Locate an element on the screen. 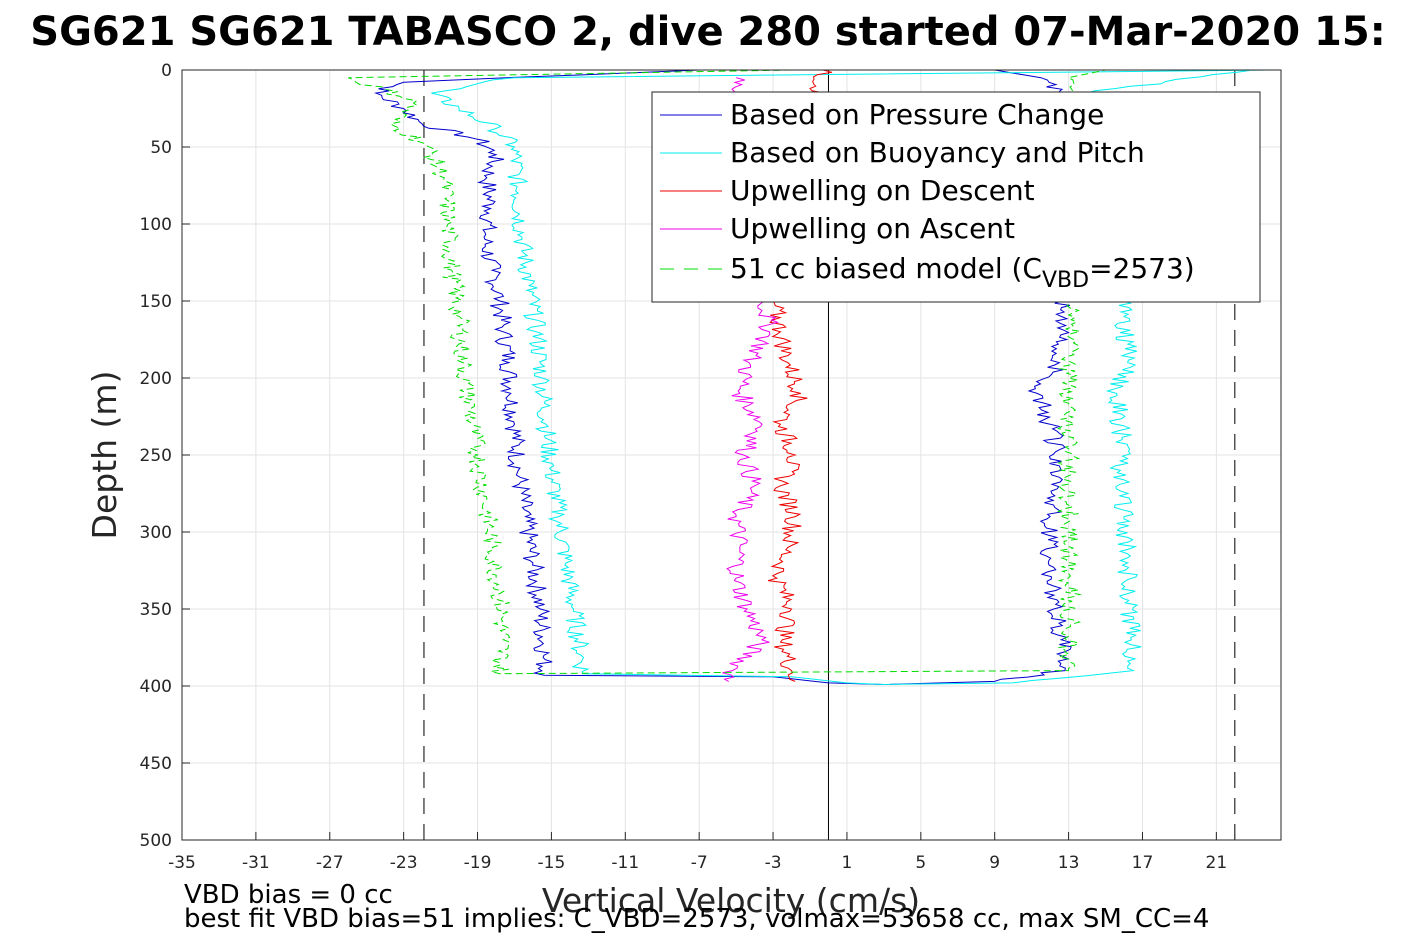 The width and height of the screenshot is (1417, 945). x-tick-labels: -35 -31 -27 -23 -19 -15 -11 -7 -3 1 5 9 13 17 21 is located at coordinates (697, 863).